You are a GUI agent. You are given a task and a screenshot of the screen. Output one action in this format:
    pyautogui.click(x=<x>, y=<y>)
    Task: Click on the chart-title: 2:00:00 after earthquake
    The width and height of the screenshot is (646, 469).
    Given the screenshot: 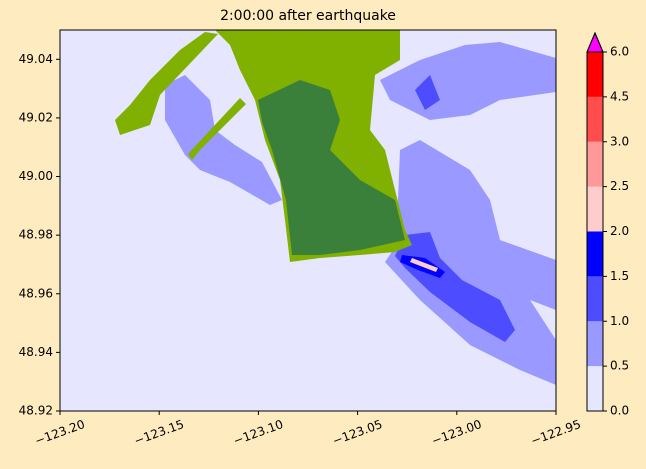 What is the action you would take?
    pyautogui.click(x=308, y=16)
    